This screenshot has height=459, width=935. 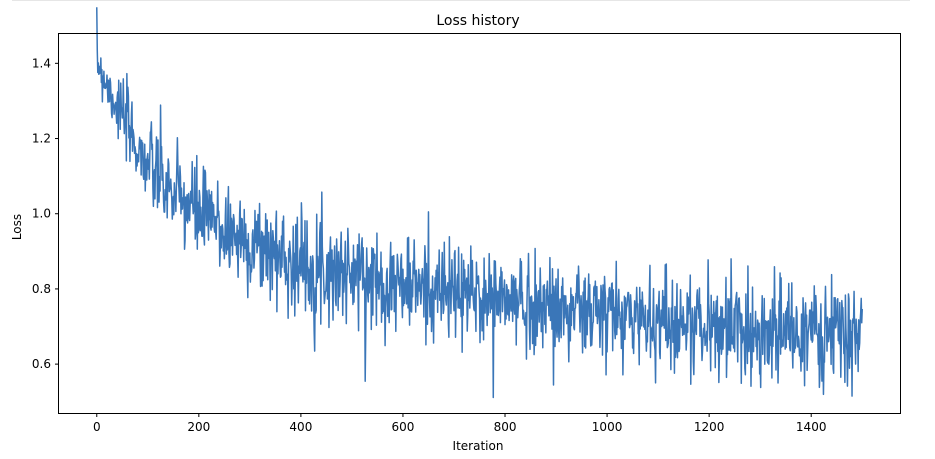 I want to click on x-tick-label: 0, so click(x=97, y=427).